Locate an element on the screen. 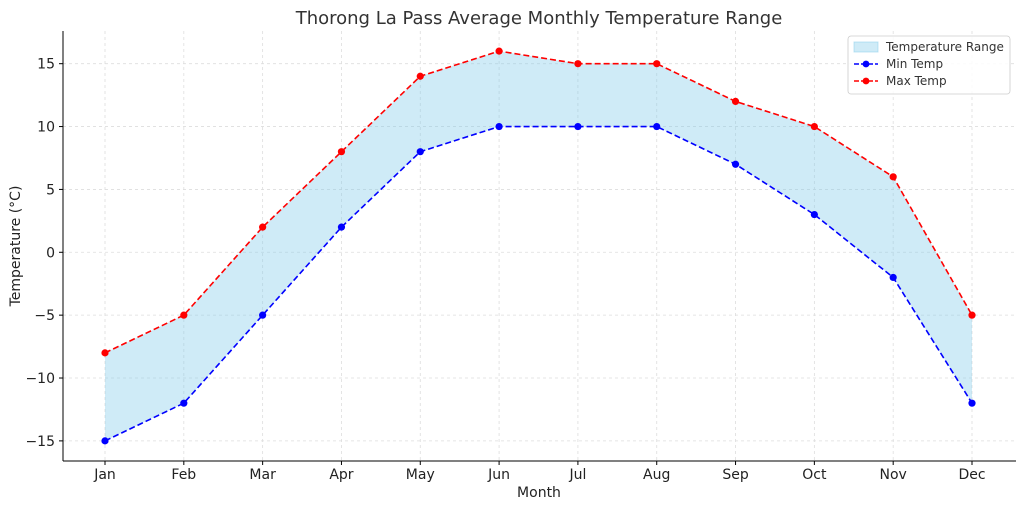  x-tick-label: Dec is located at coordinates (971, 475).